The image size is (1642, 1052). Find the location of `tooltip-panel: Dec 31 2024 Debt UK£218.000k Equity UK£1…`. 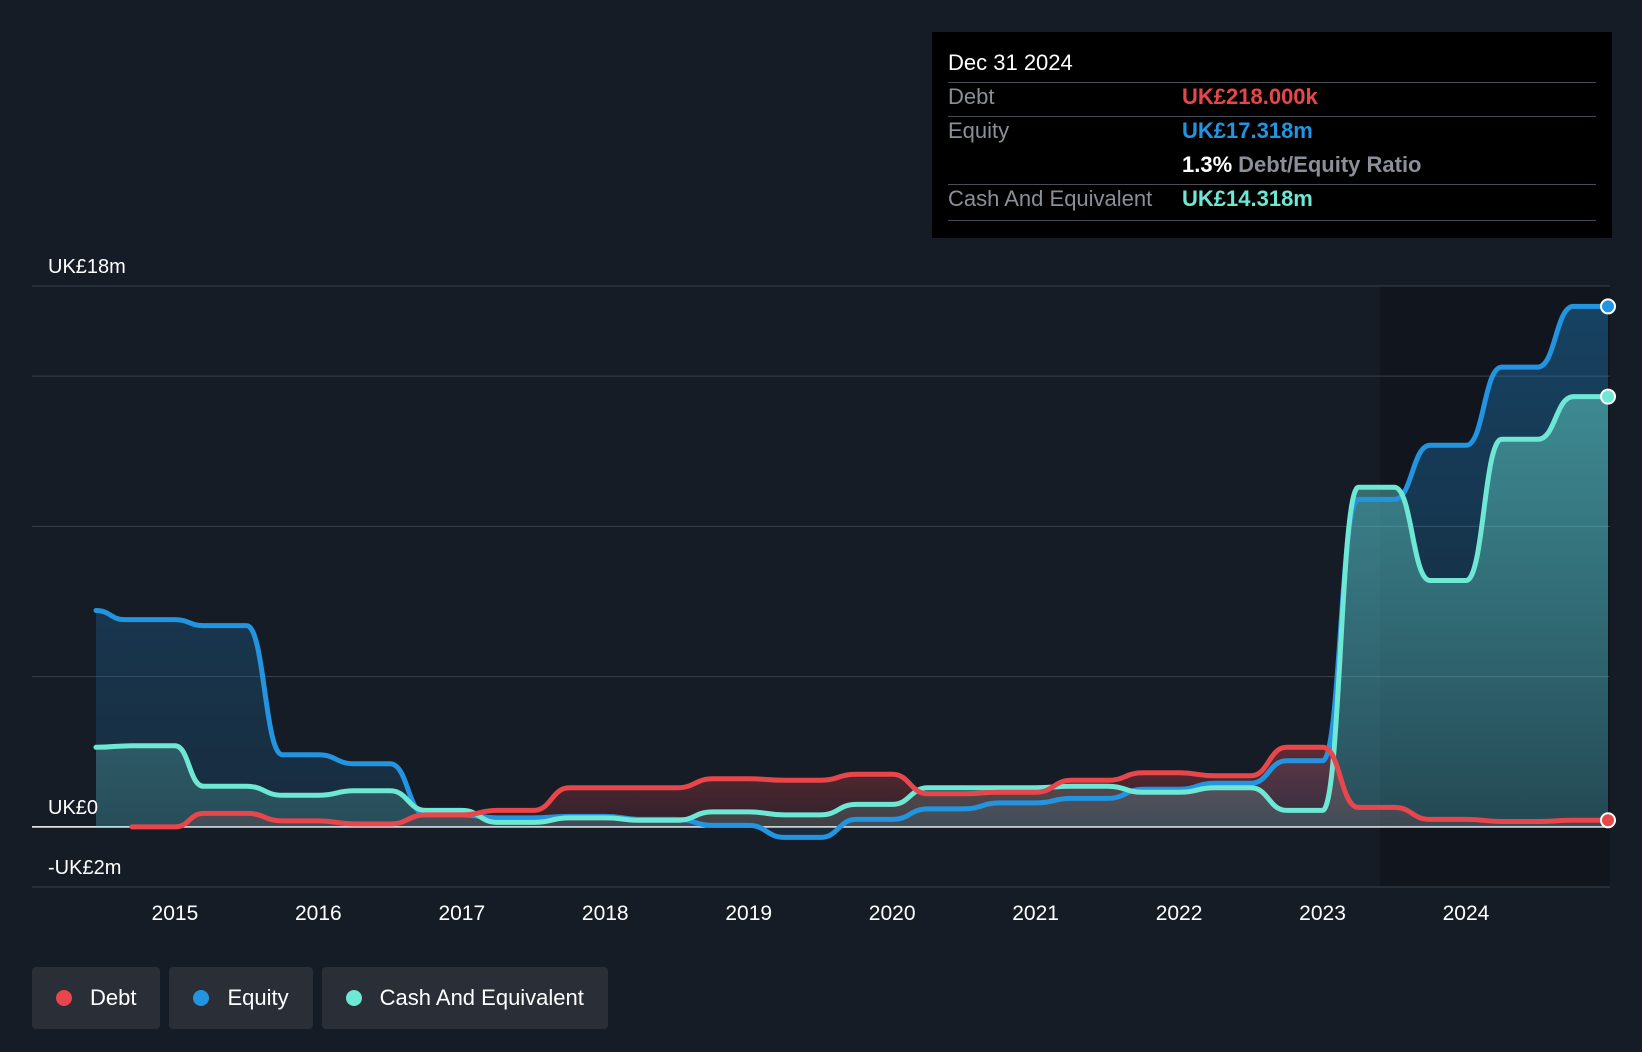

tooltip-panel: Dec 31 2024 Debt UK£218.000k Equity UK£1… is located at coordinates (1272, 135).